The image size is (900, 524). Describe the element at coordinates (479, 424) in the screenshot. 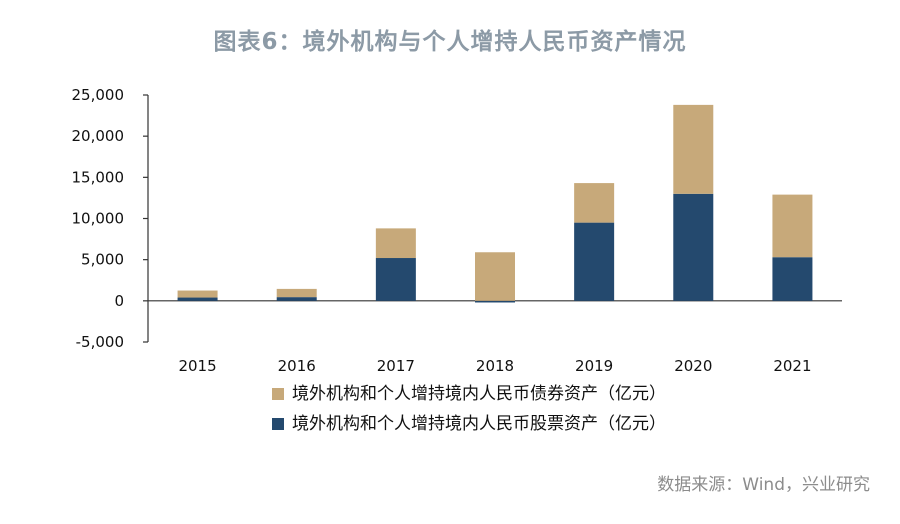

I see `legend-label-stock: 境外机构和个人增持境内人民币股票资产（亿元）` at that location.